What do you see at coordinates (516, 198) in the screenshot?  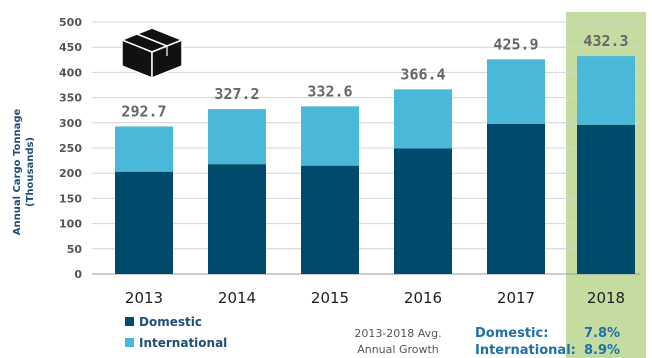 I see `bar-domestic-2017` at bounding box center [516, 198].